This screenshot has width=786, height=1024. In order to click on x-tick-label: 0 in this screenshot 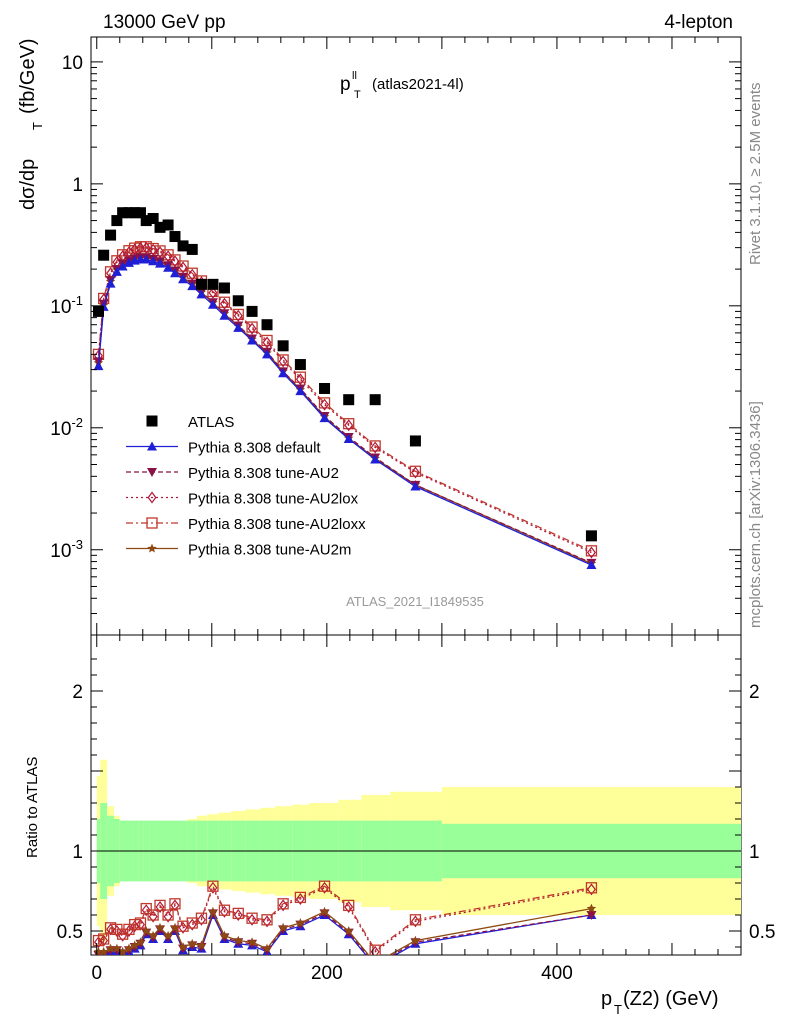, I will do `click(96, 973)`.